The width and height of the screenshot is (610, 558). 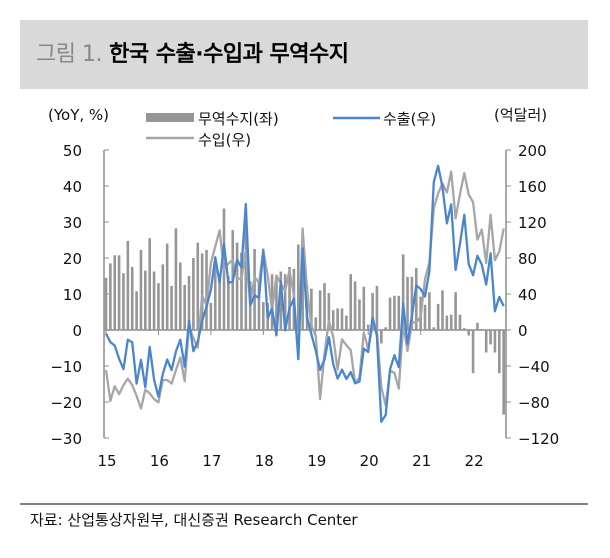 What do you see at coordinates (264, 461) in the screenshot?
I see `x-tick-label: 18` at bounding box center [264, 461].